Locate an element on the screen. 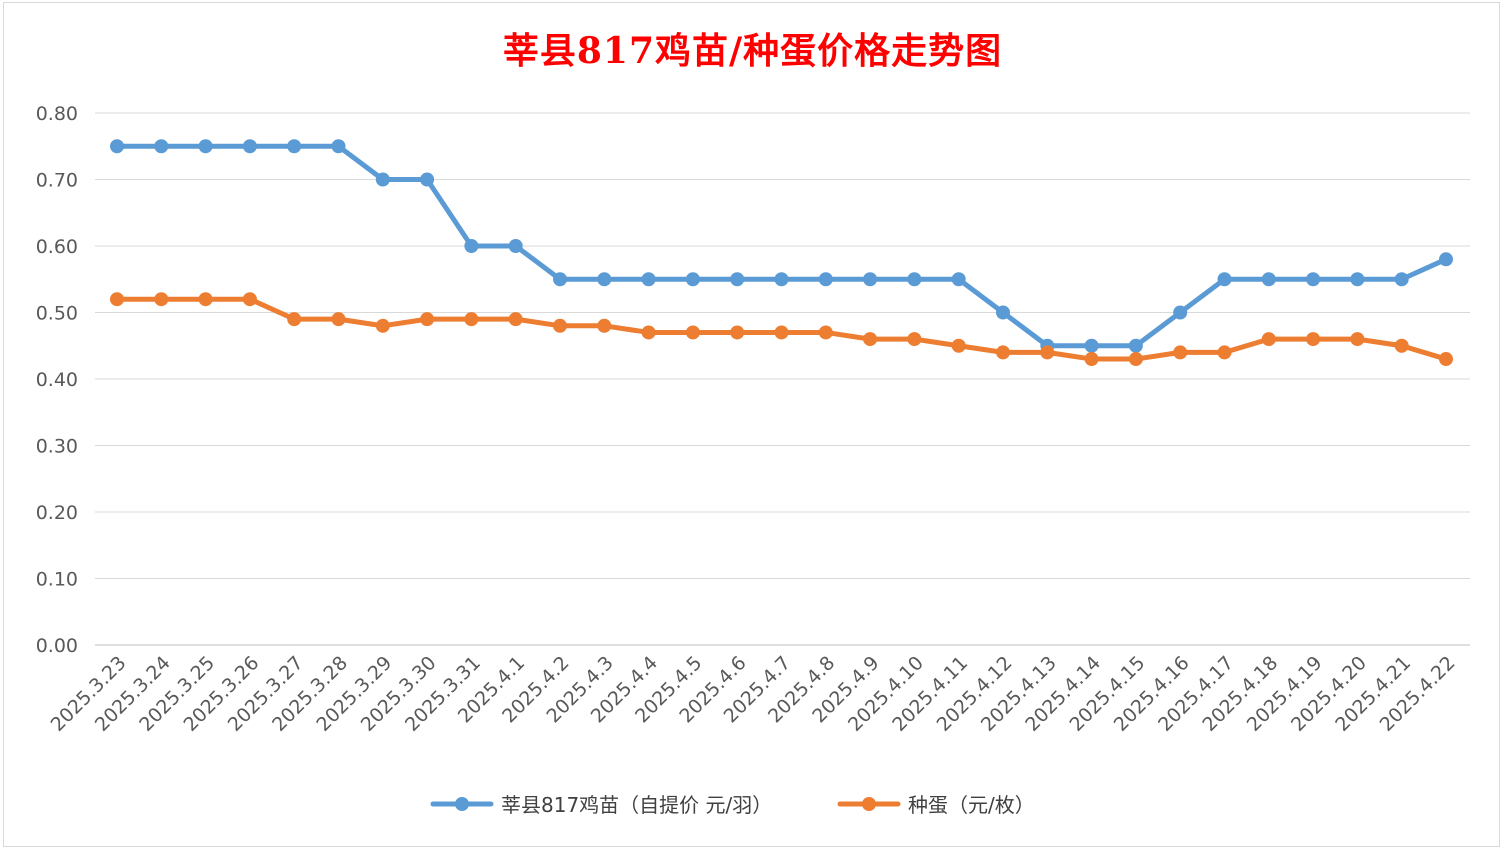  y-tick-label: 0.40 is located at coordinates (57, 380).